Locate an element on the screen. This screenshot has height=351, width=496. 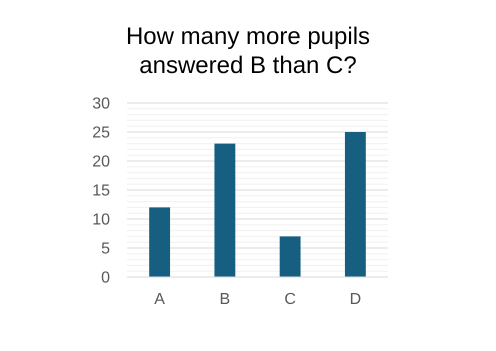
y-tick-label: 25 is located at coordinates (101, 133).